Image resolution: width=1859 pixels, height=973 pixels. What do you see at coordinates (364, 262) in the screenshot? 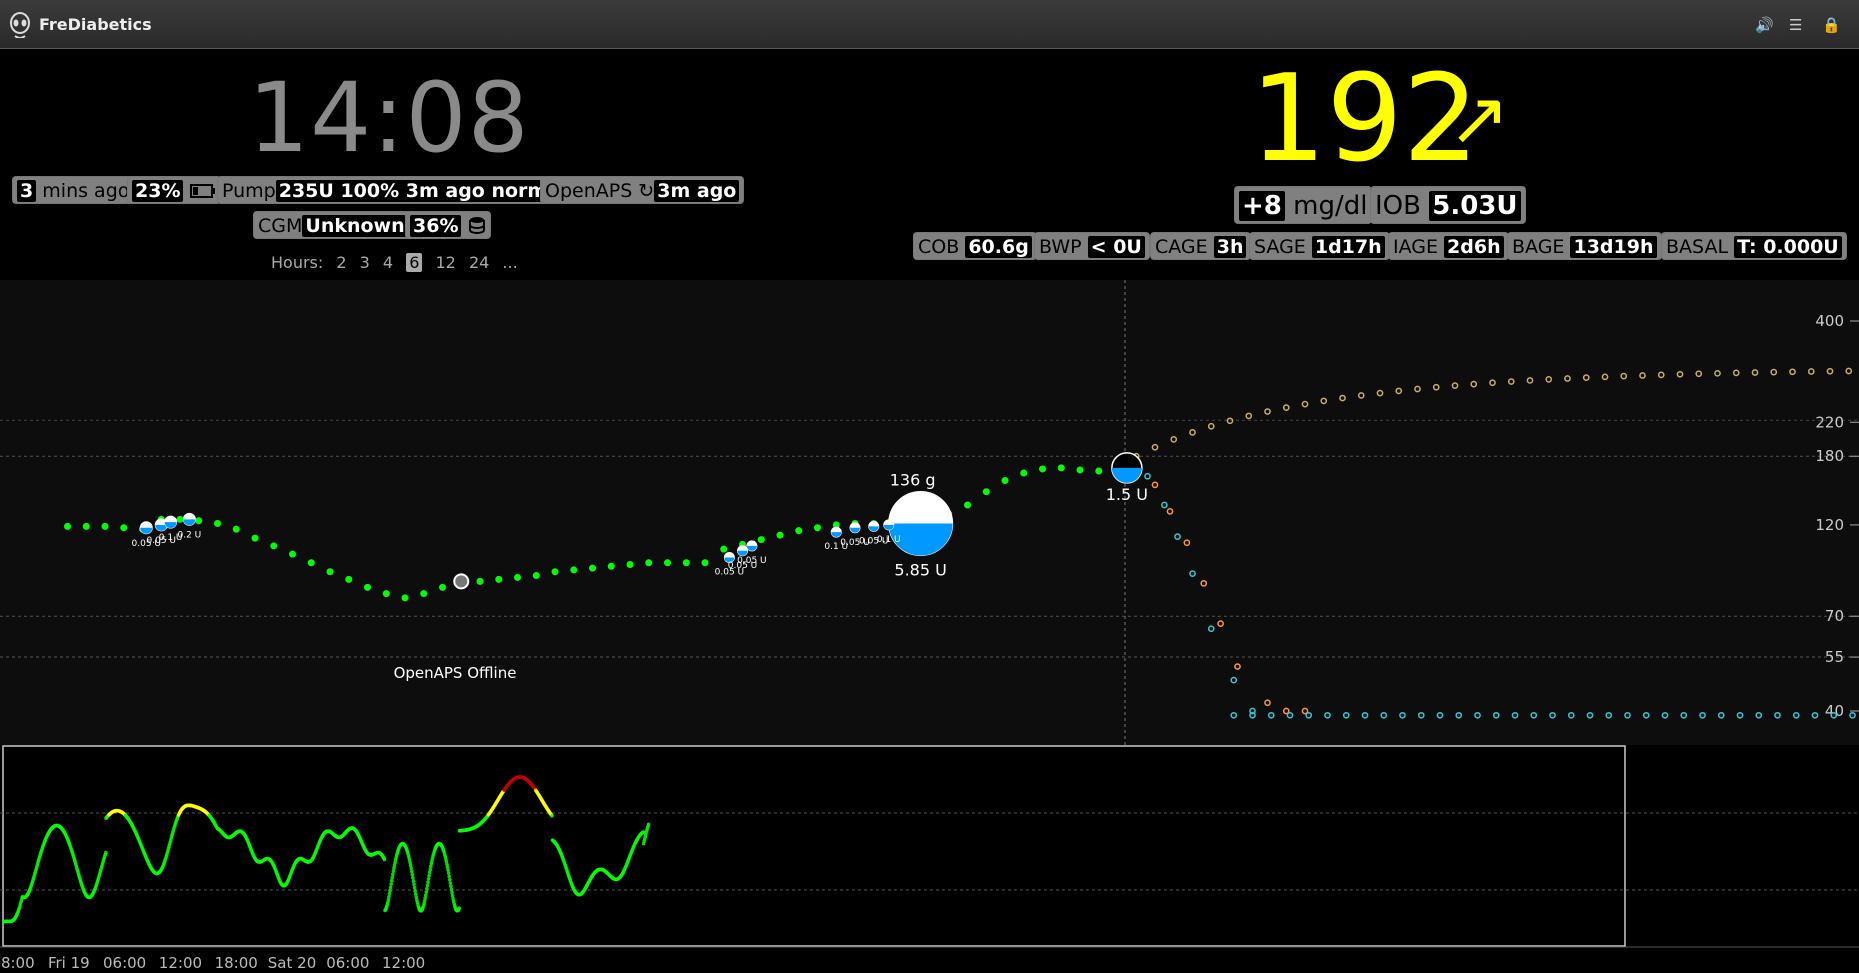
I see `hours-option-3: 3` at bounding box center [364, 262].